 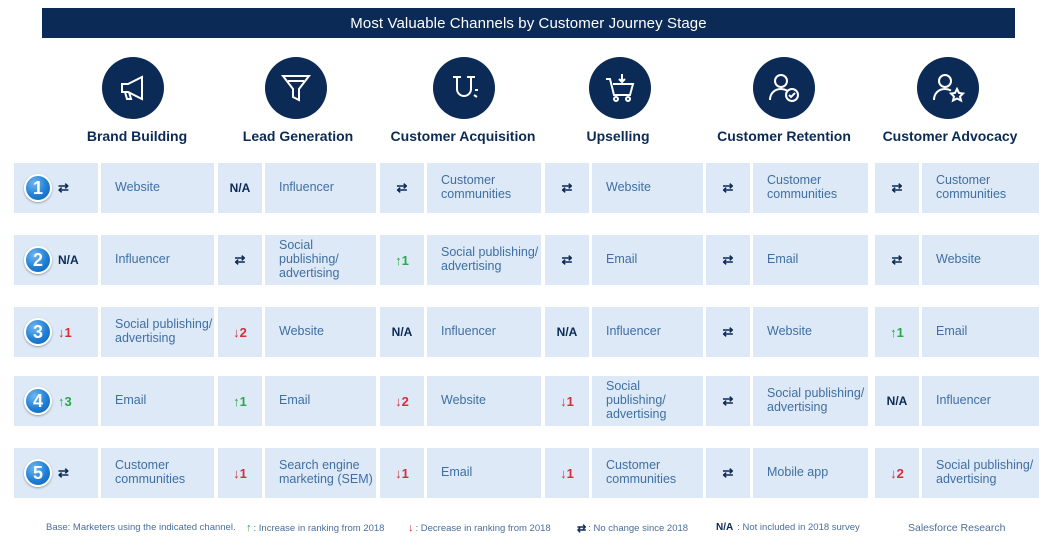 I want to click on channel-cell: Mobile app, so click(x=810, y=473).